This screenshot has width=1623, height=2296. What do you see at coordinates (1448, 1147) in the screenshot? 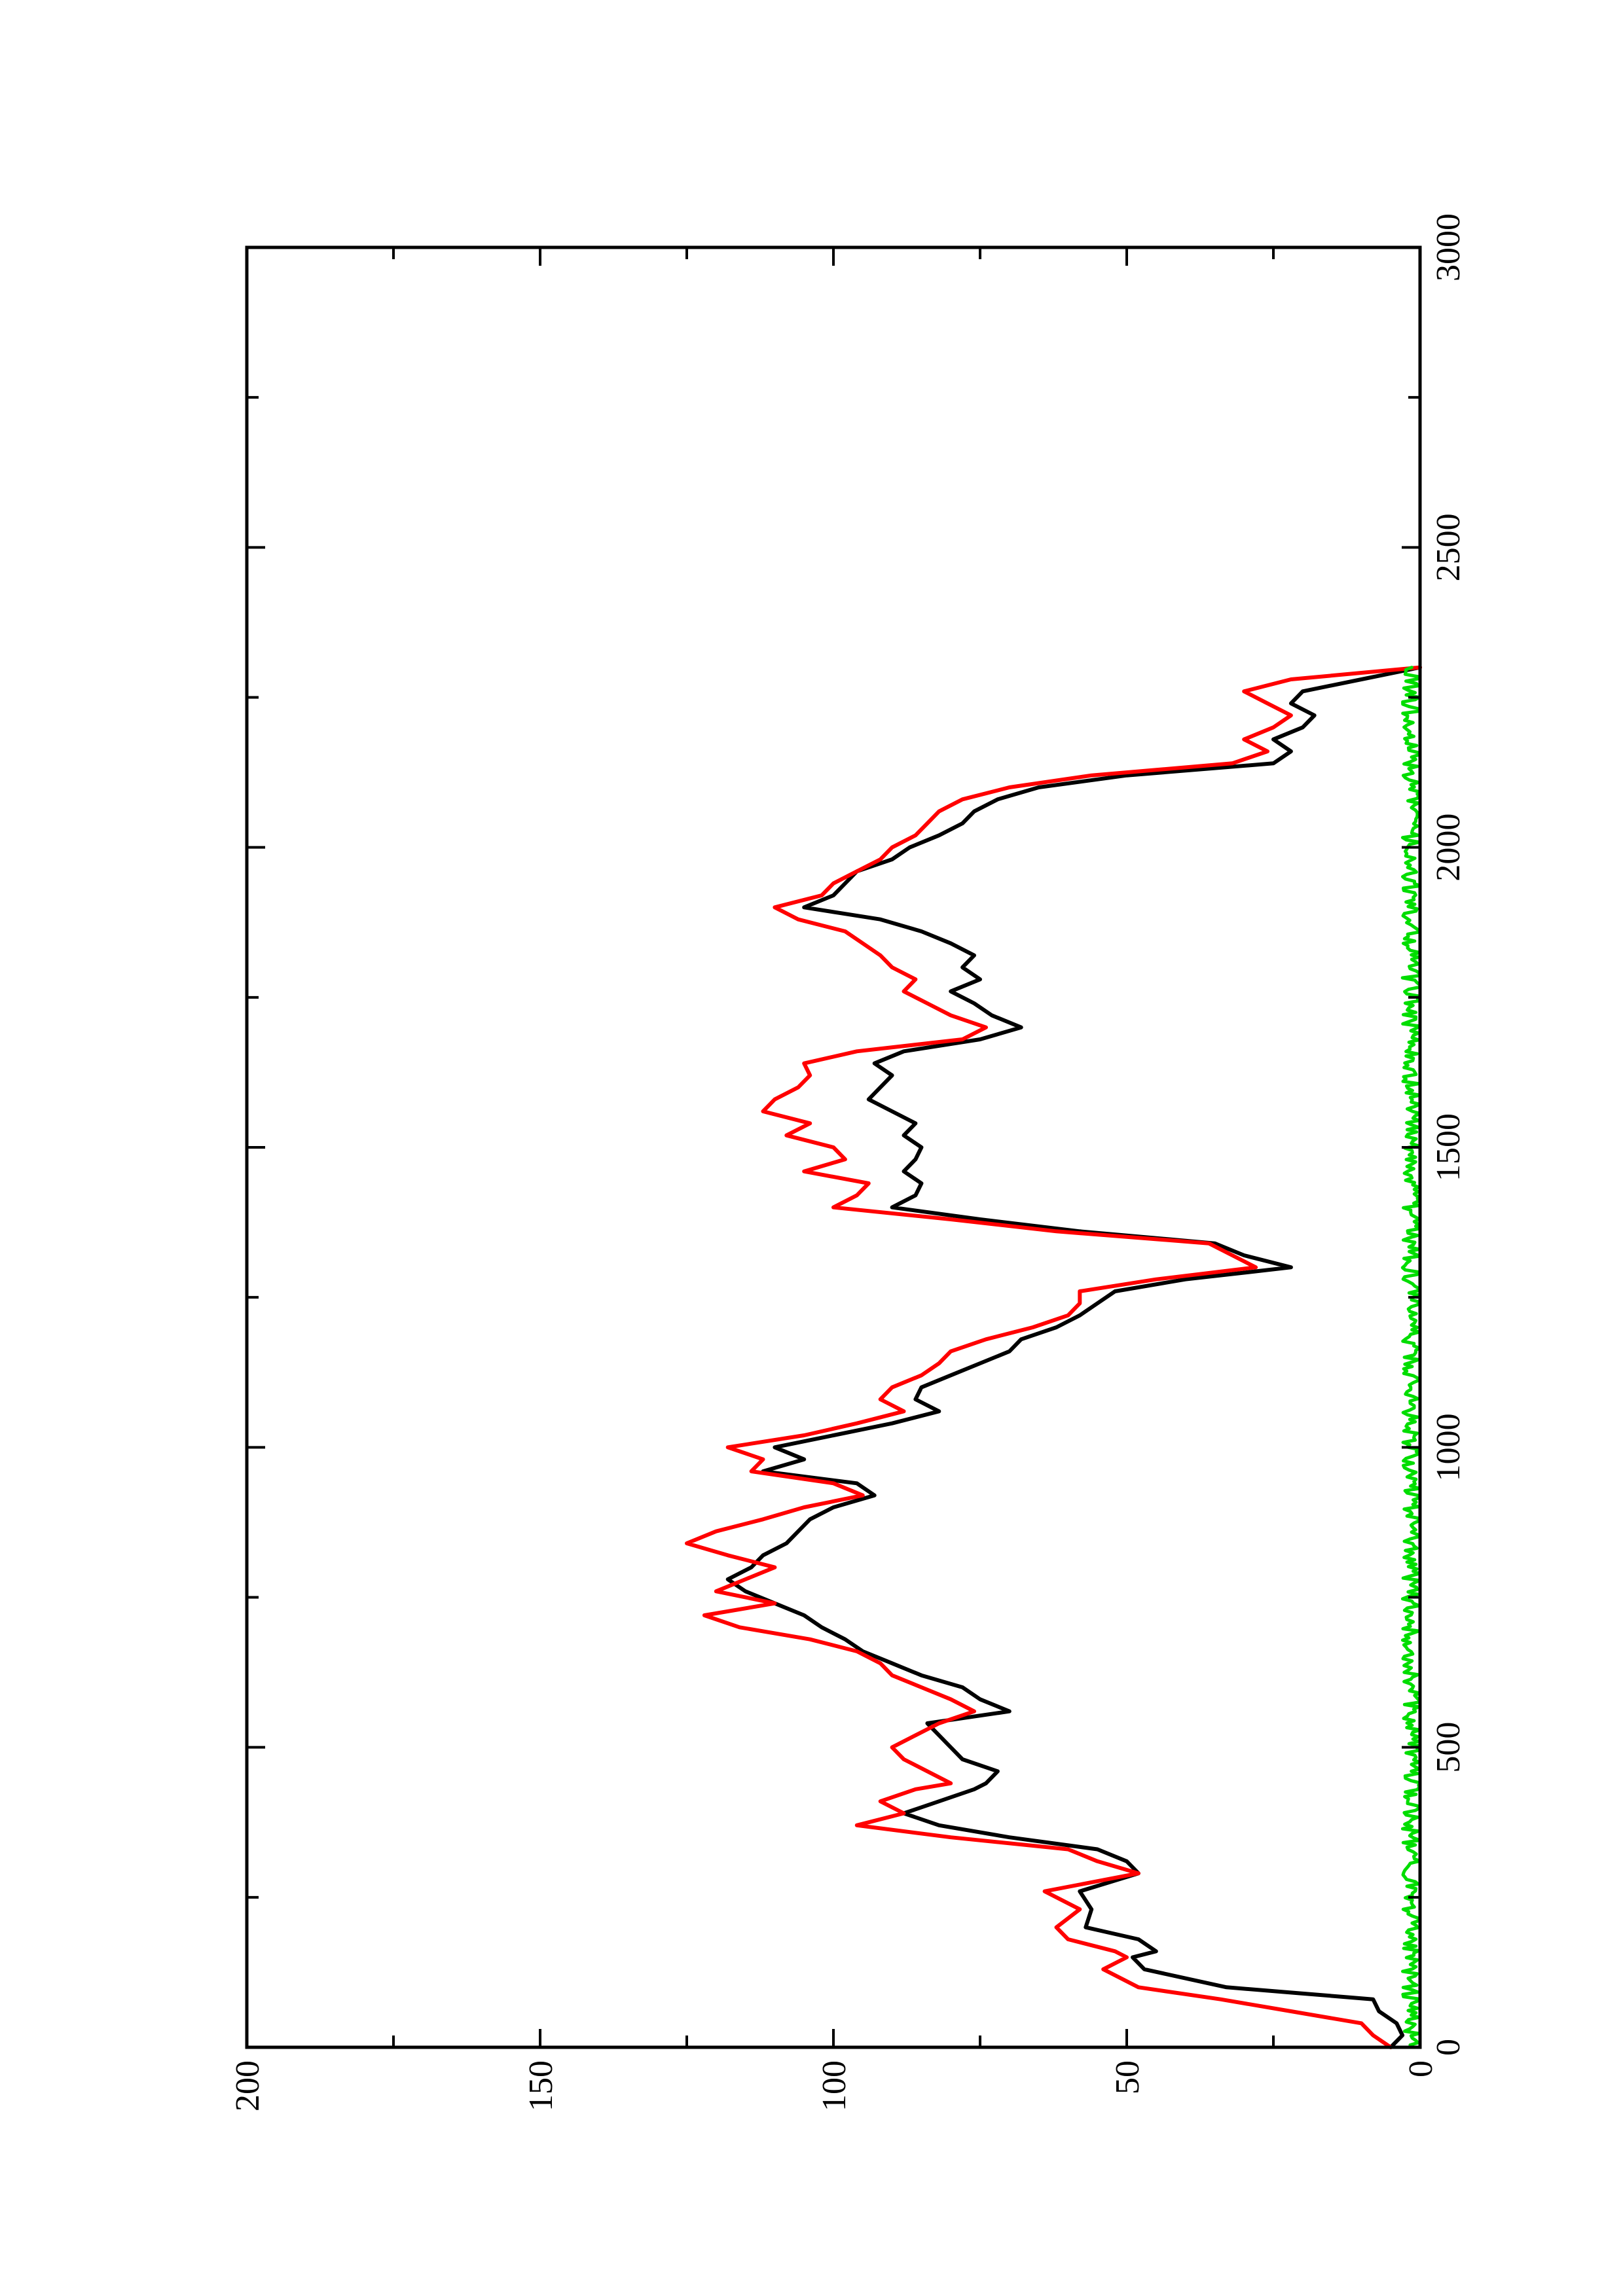
I see `x-tick-label: 1500` at bounding box center [1448, 1147].